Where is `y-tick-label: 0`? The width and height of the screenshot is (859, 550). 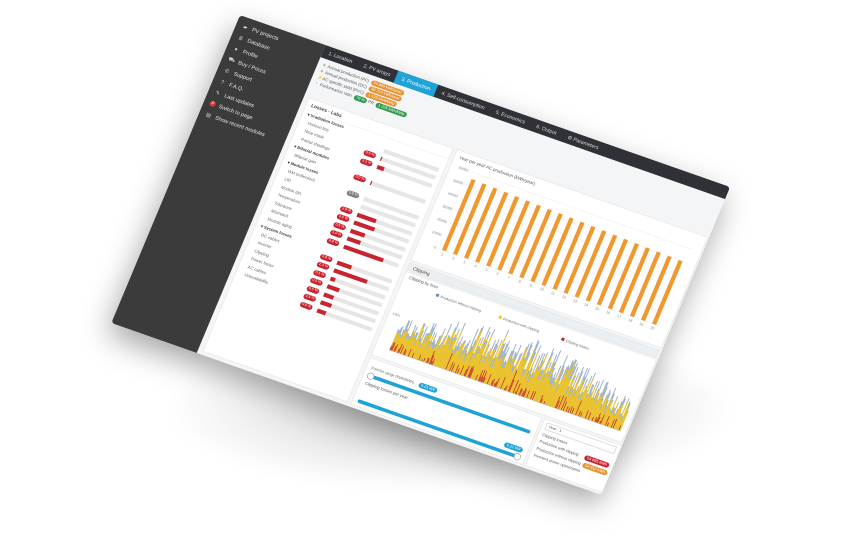
y-tick-label: 0 is located at coordinates (434, 247).